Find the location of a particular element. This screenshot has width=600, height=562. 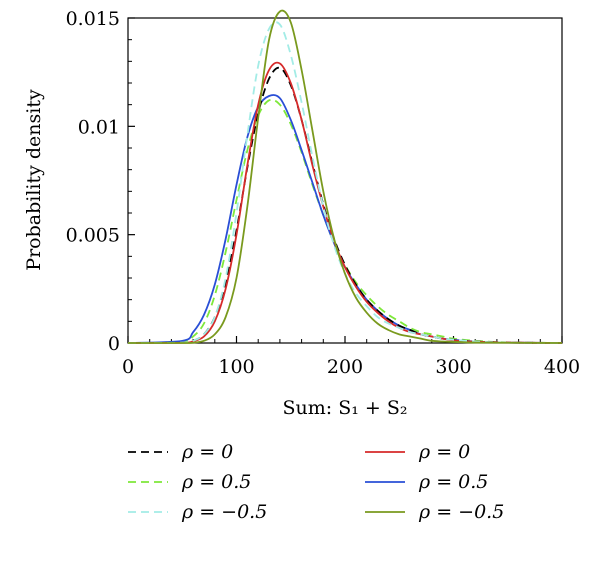

x-tick-label: 200 is located at coordinates (345, 367).